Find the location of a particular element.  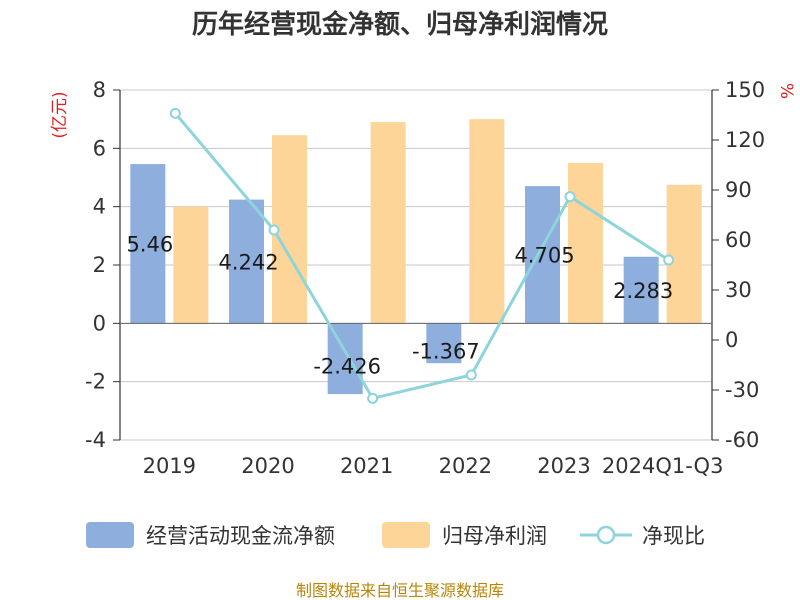

data-label: -1.367 is located at coordinates (446, 351).